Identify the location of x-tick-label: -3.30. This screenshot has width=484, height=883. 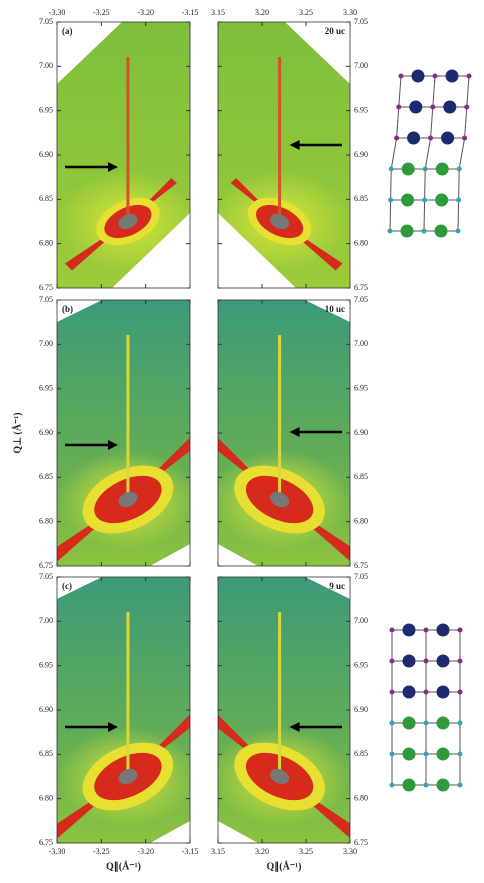
(57, 12).